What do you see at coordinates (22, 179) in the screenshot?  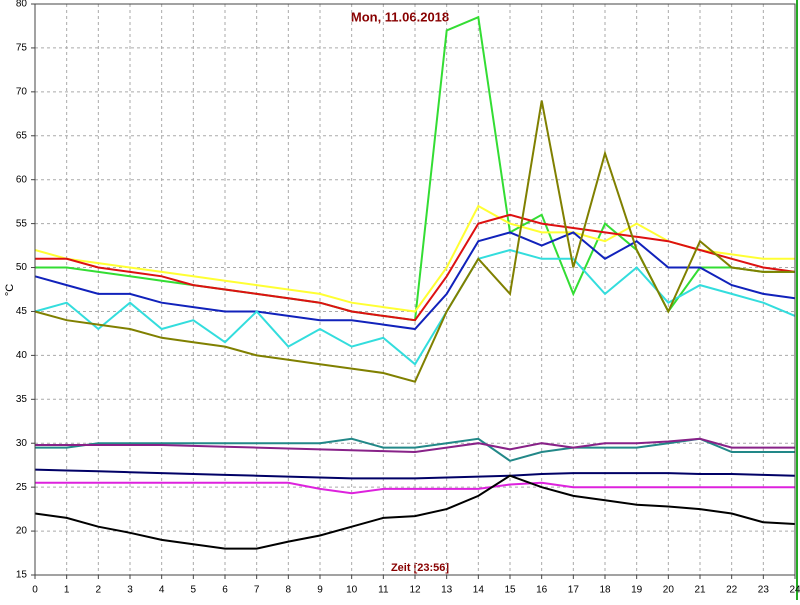 I see `y-tick-label: 60` at bounding box center [22, 179].